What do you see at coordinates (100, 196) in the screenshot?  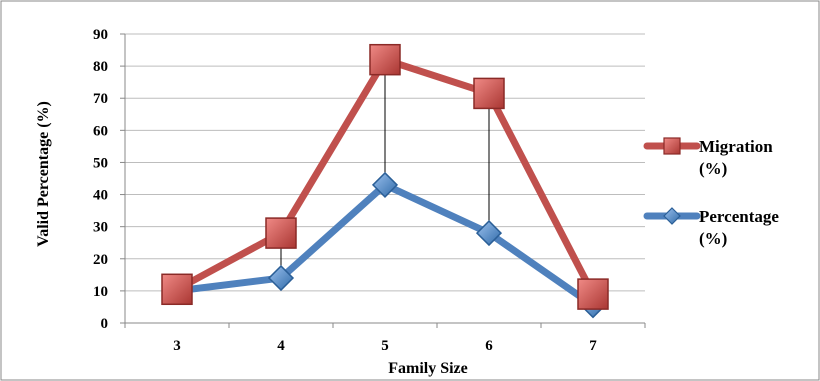 I see `y-tick-label: 40` at bounding box center [100, 196].